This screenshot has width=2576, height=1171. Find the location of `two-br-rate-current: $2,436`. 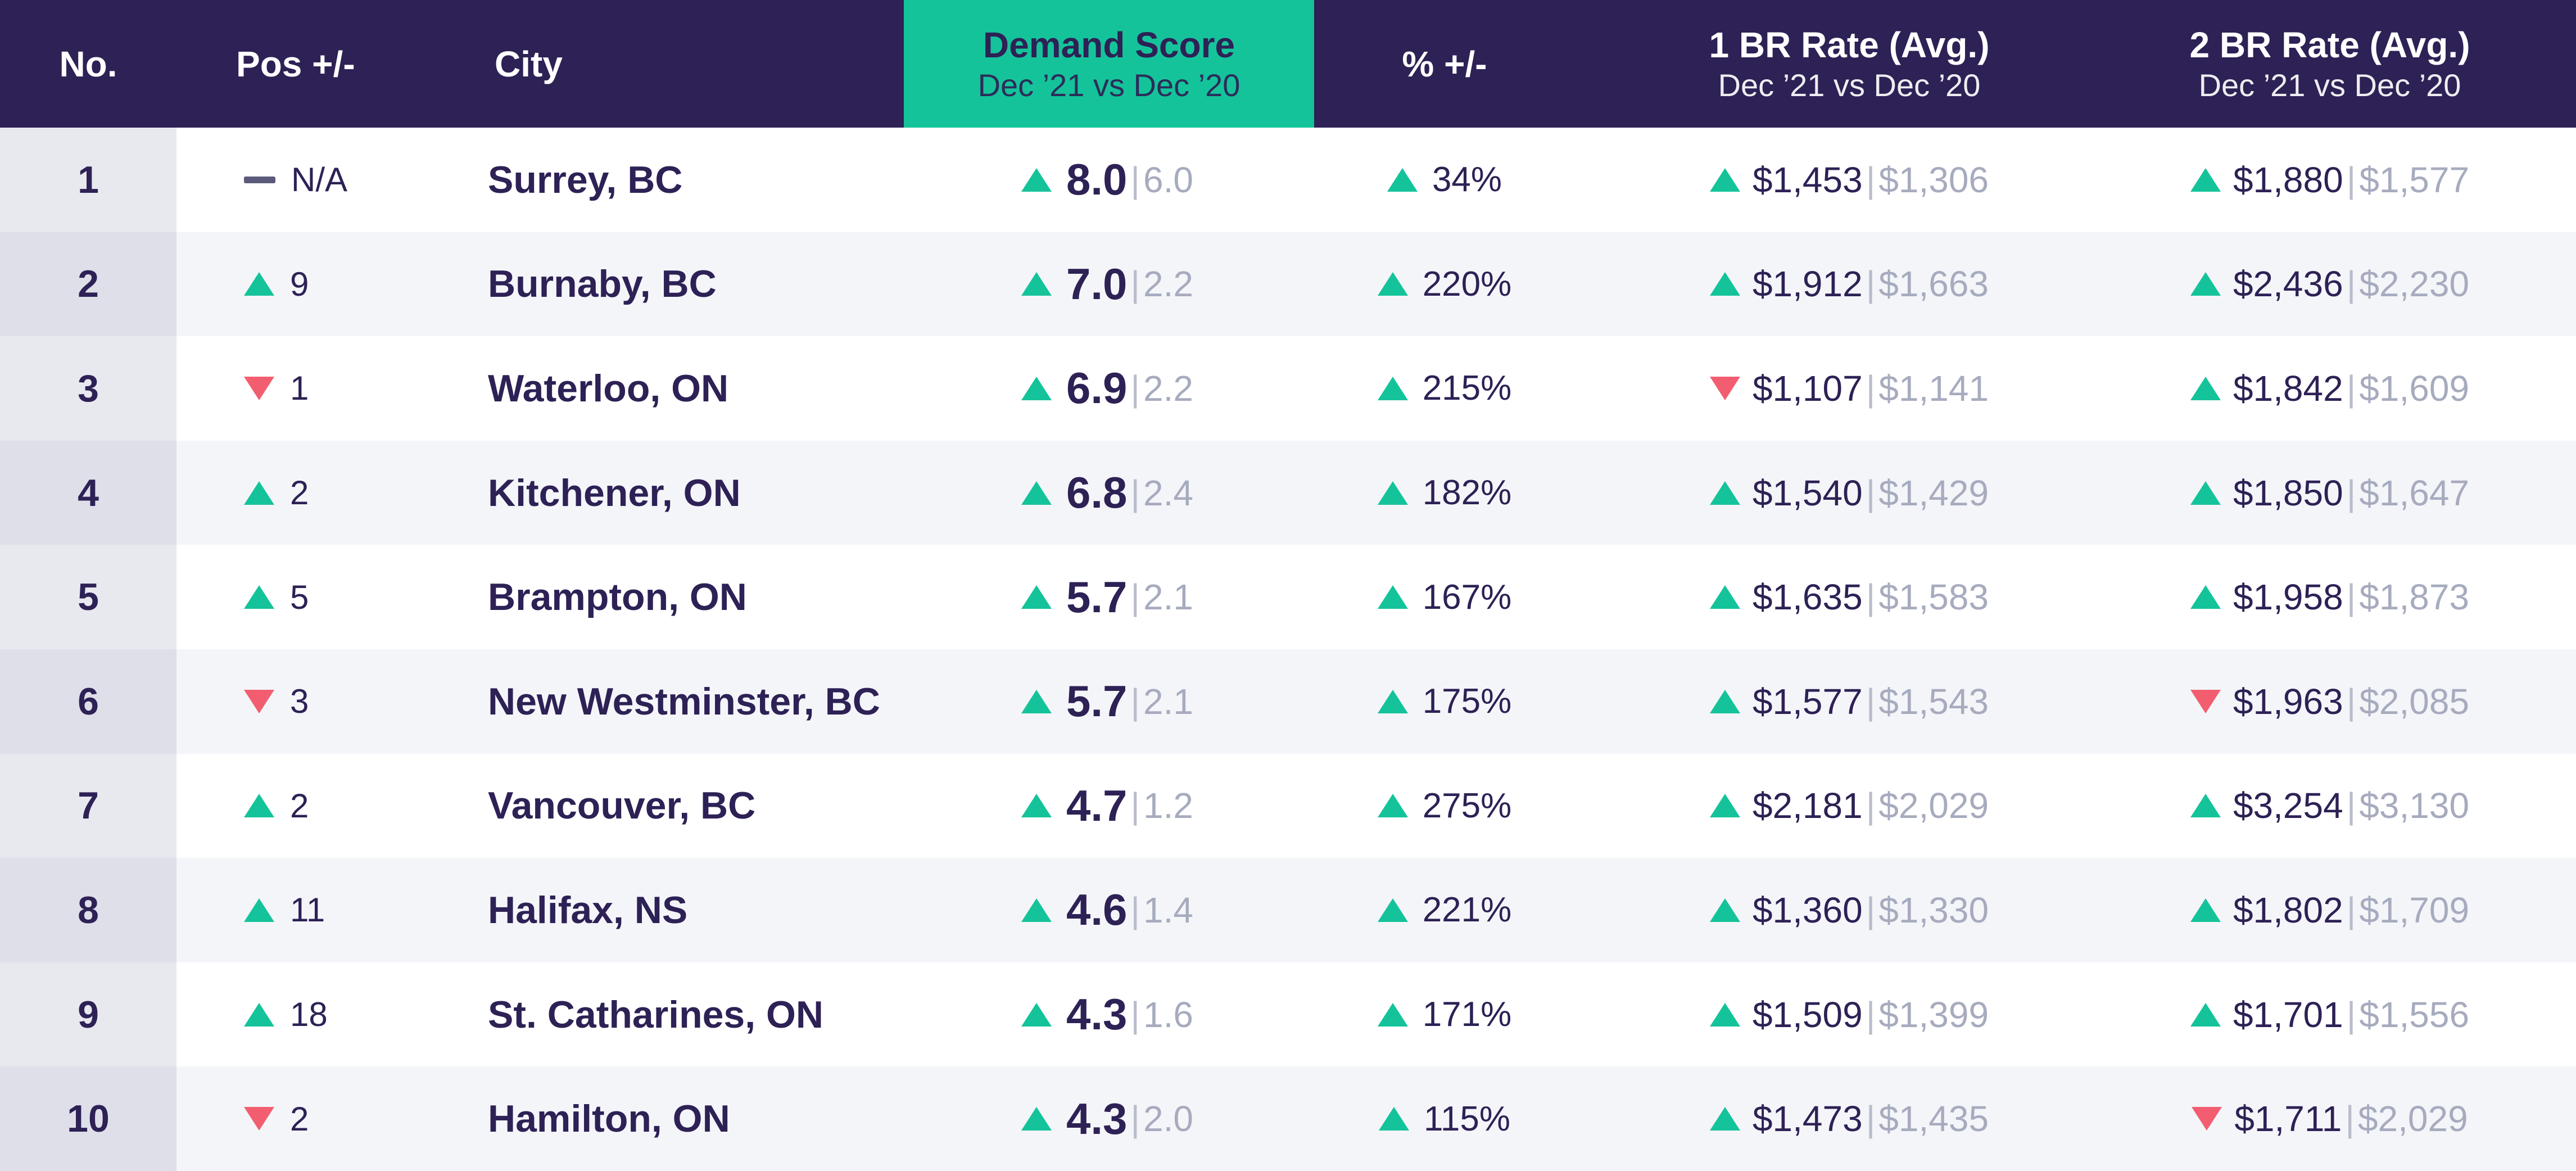

two-br-rate-current: $2,436 is located at coordinates (2288, 284).